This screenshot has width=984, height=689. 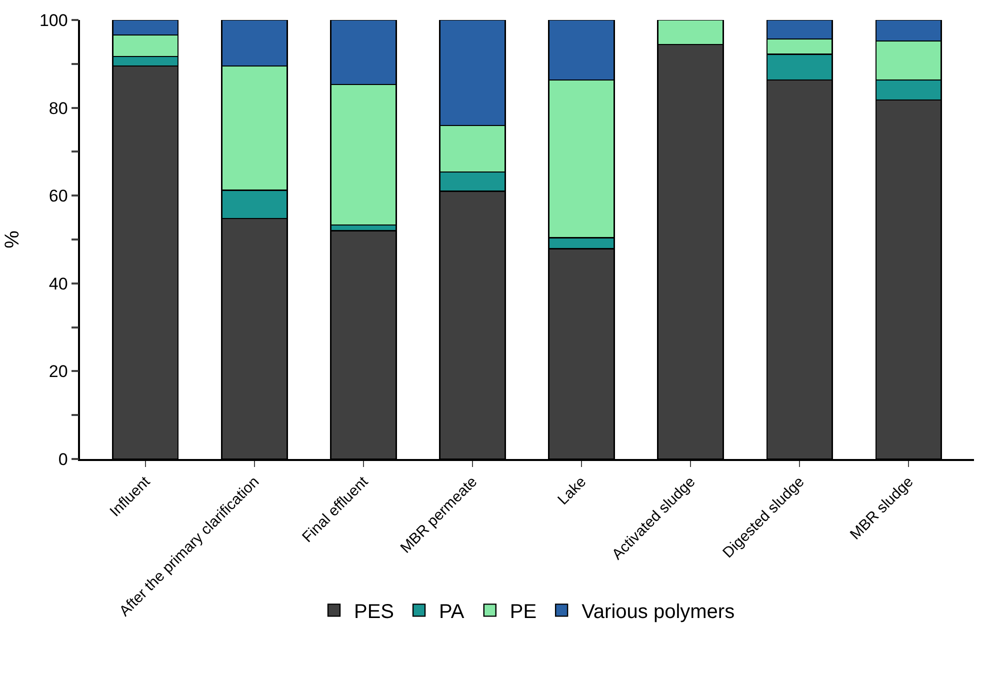 What do you see at coordinates (58, 284) in the screenshot?
I see `y-tick-label: 40` at bounding box center [58, 284].